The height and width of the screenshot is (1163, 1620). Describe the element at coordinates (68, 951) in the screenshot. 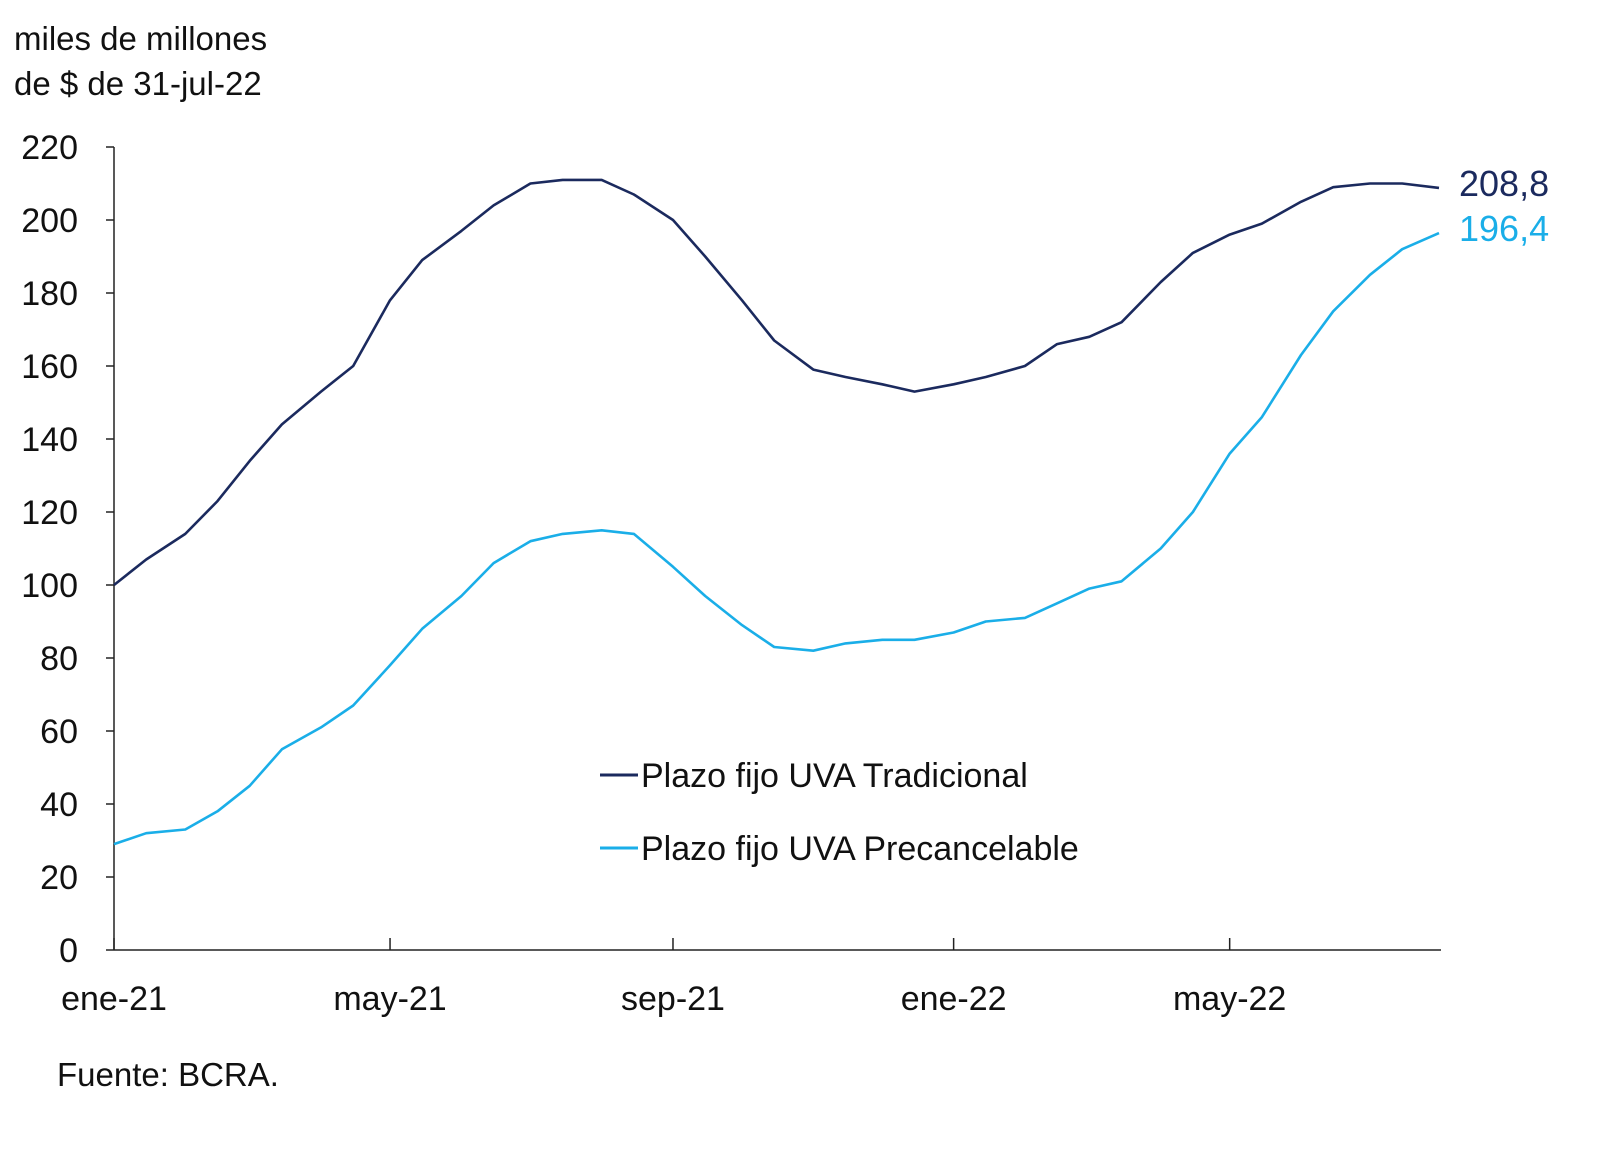

I see `y-tick-label: 0` at that location.